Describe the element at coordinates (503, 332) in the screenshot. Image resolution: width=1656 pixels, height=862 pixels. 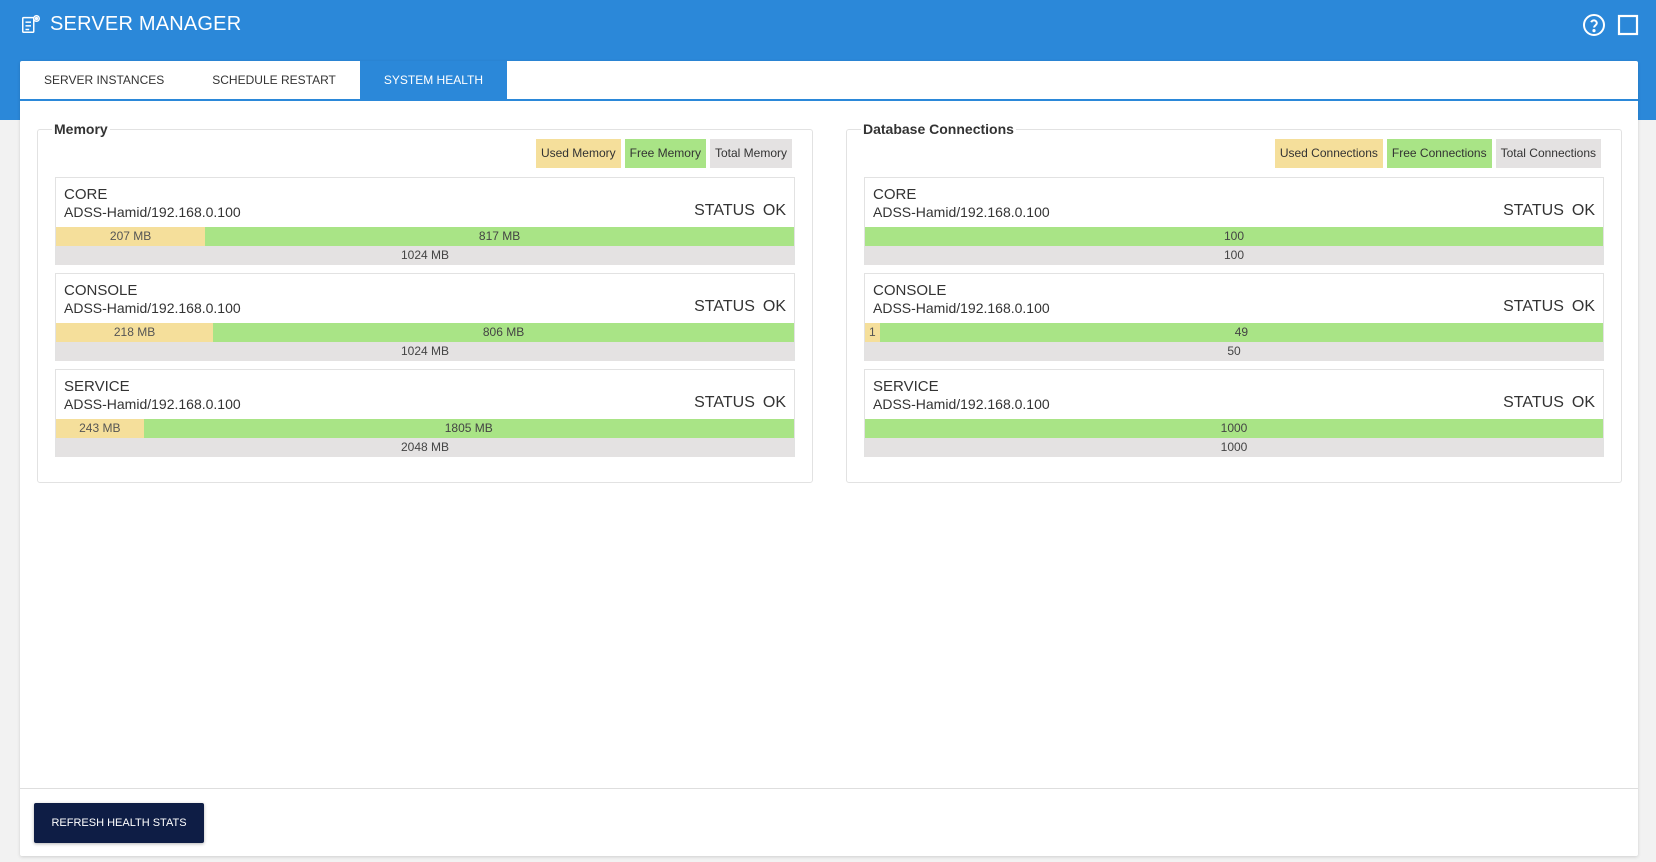
I see `free-segment: 806 MB` at that location.